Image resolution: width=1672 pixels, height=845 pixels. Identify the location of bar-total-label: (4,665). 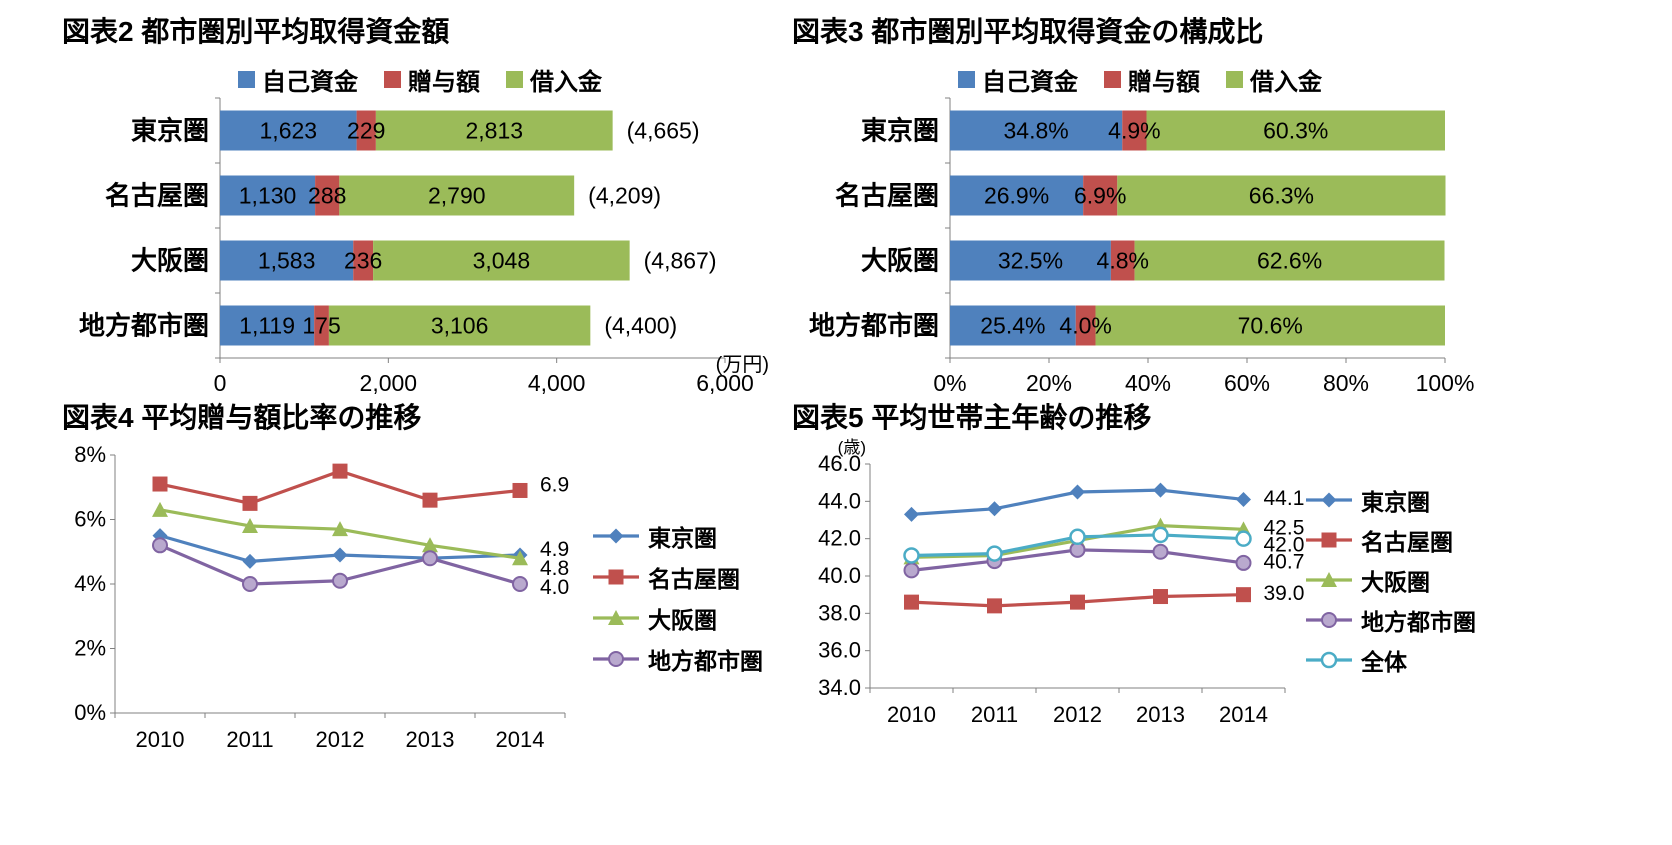
(663, 131).